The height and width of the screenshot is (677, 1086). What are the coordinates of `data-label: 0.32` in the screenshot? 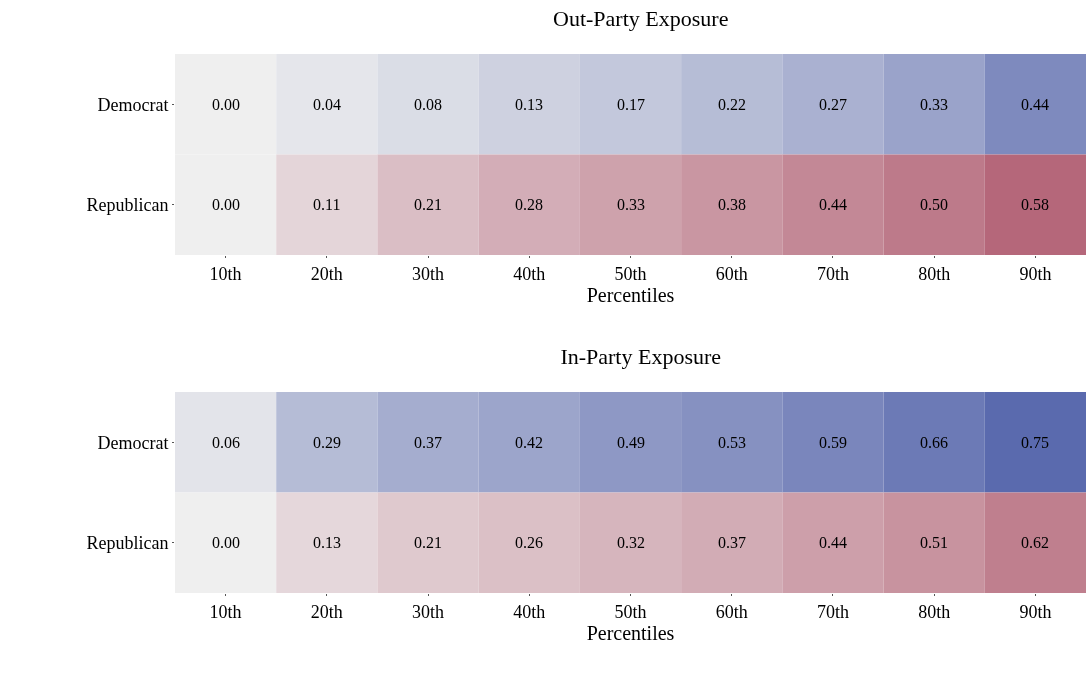 It's located at (631, 542).